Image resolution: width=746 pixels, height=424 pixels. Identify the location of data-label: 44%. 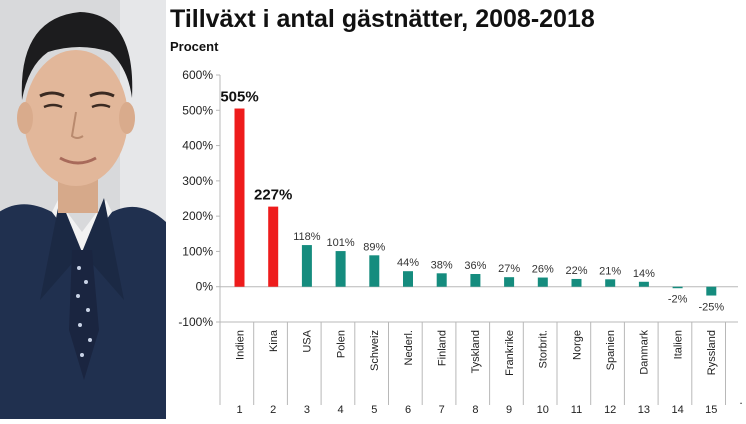
(408, 263).